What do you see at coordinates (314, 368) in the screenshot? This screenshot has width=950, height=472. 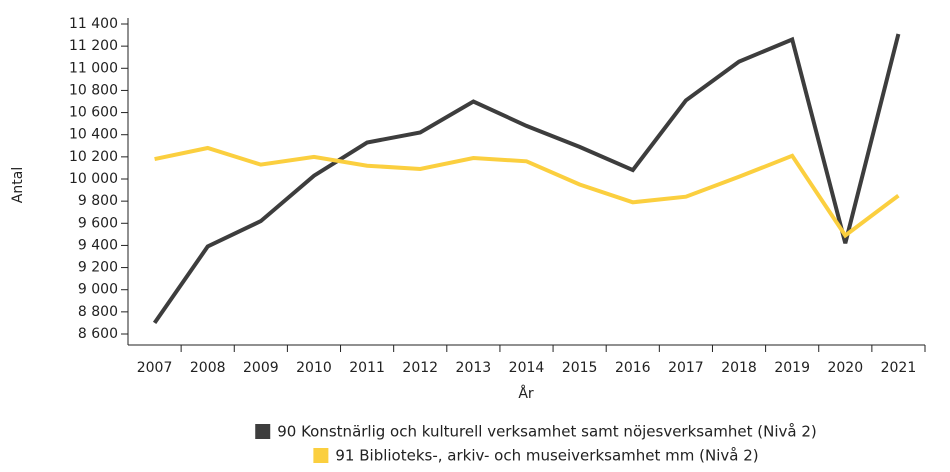 I see `x-tick-label: 2010` at bounding box center [314, 368].